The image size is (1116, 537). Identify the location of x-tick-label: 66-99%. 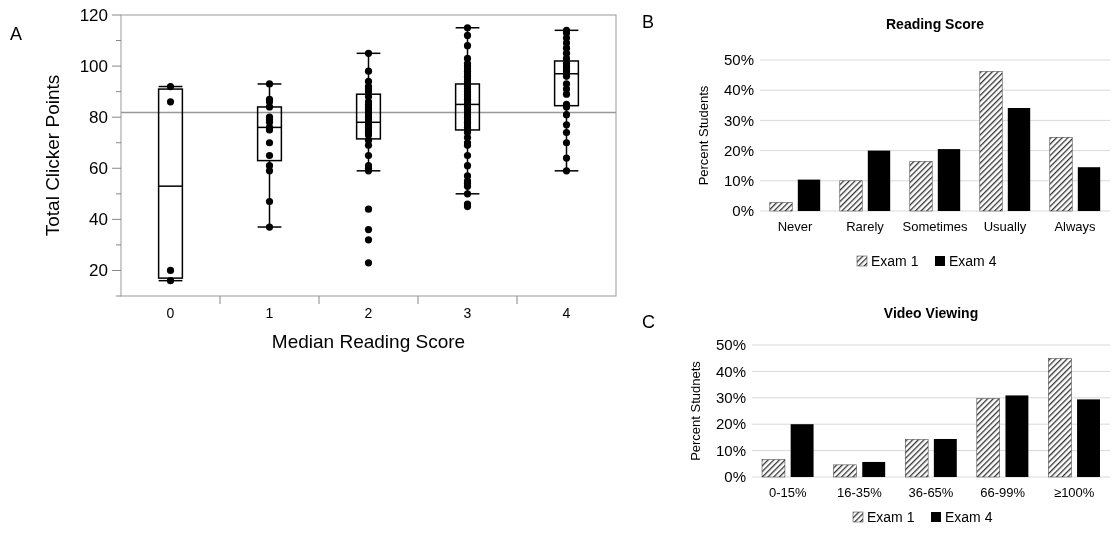
(1003, 492).